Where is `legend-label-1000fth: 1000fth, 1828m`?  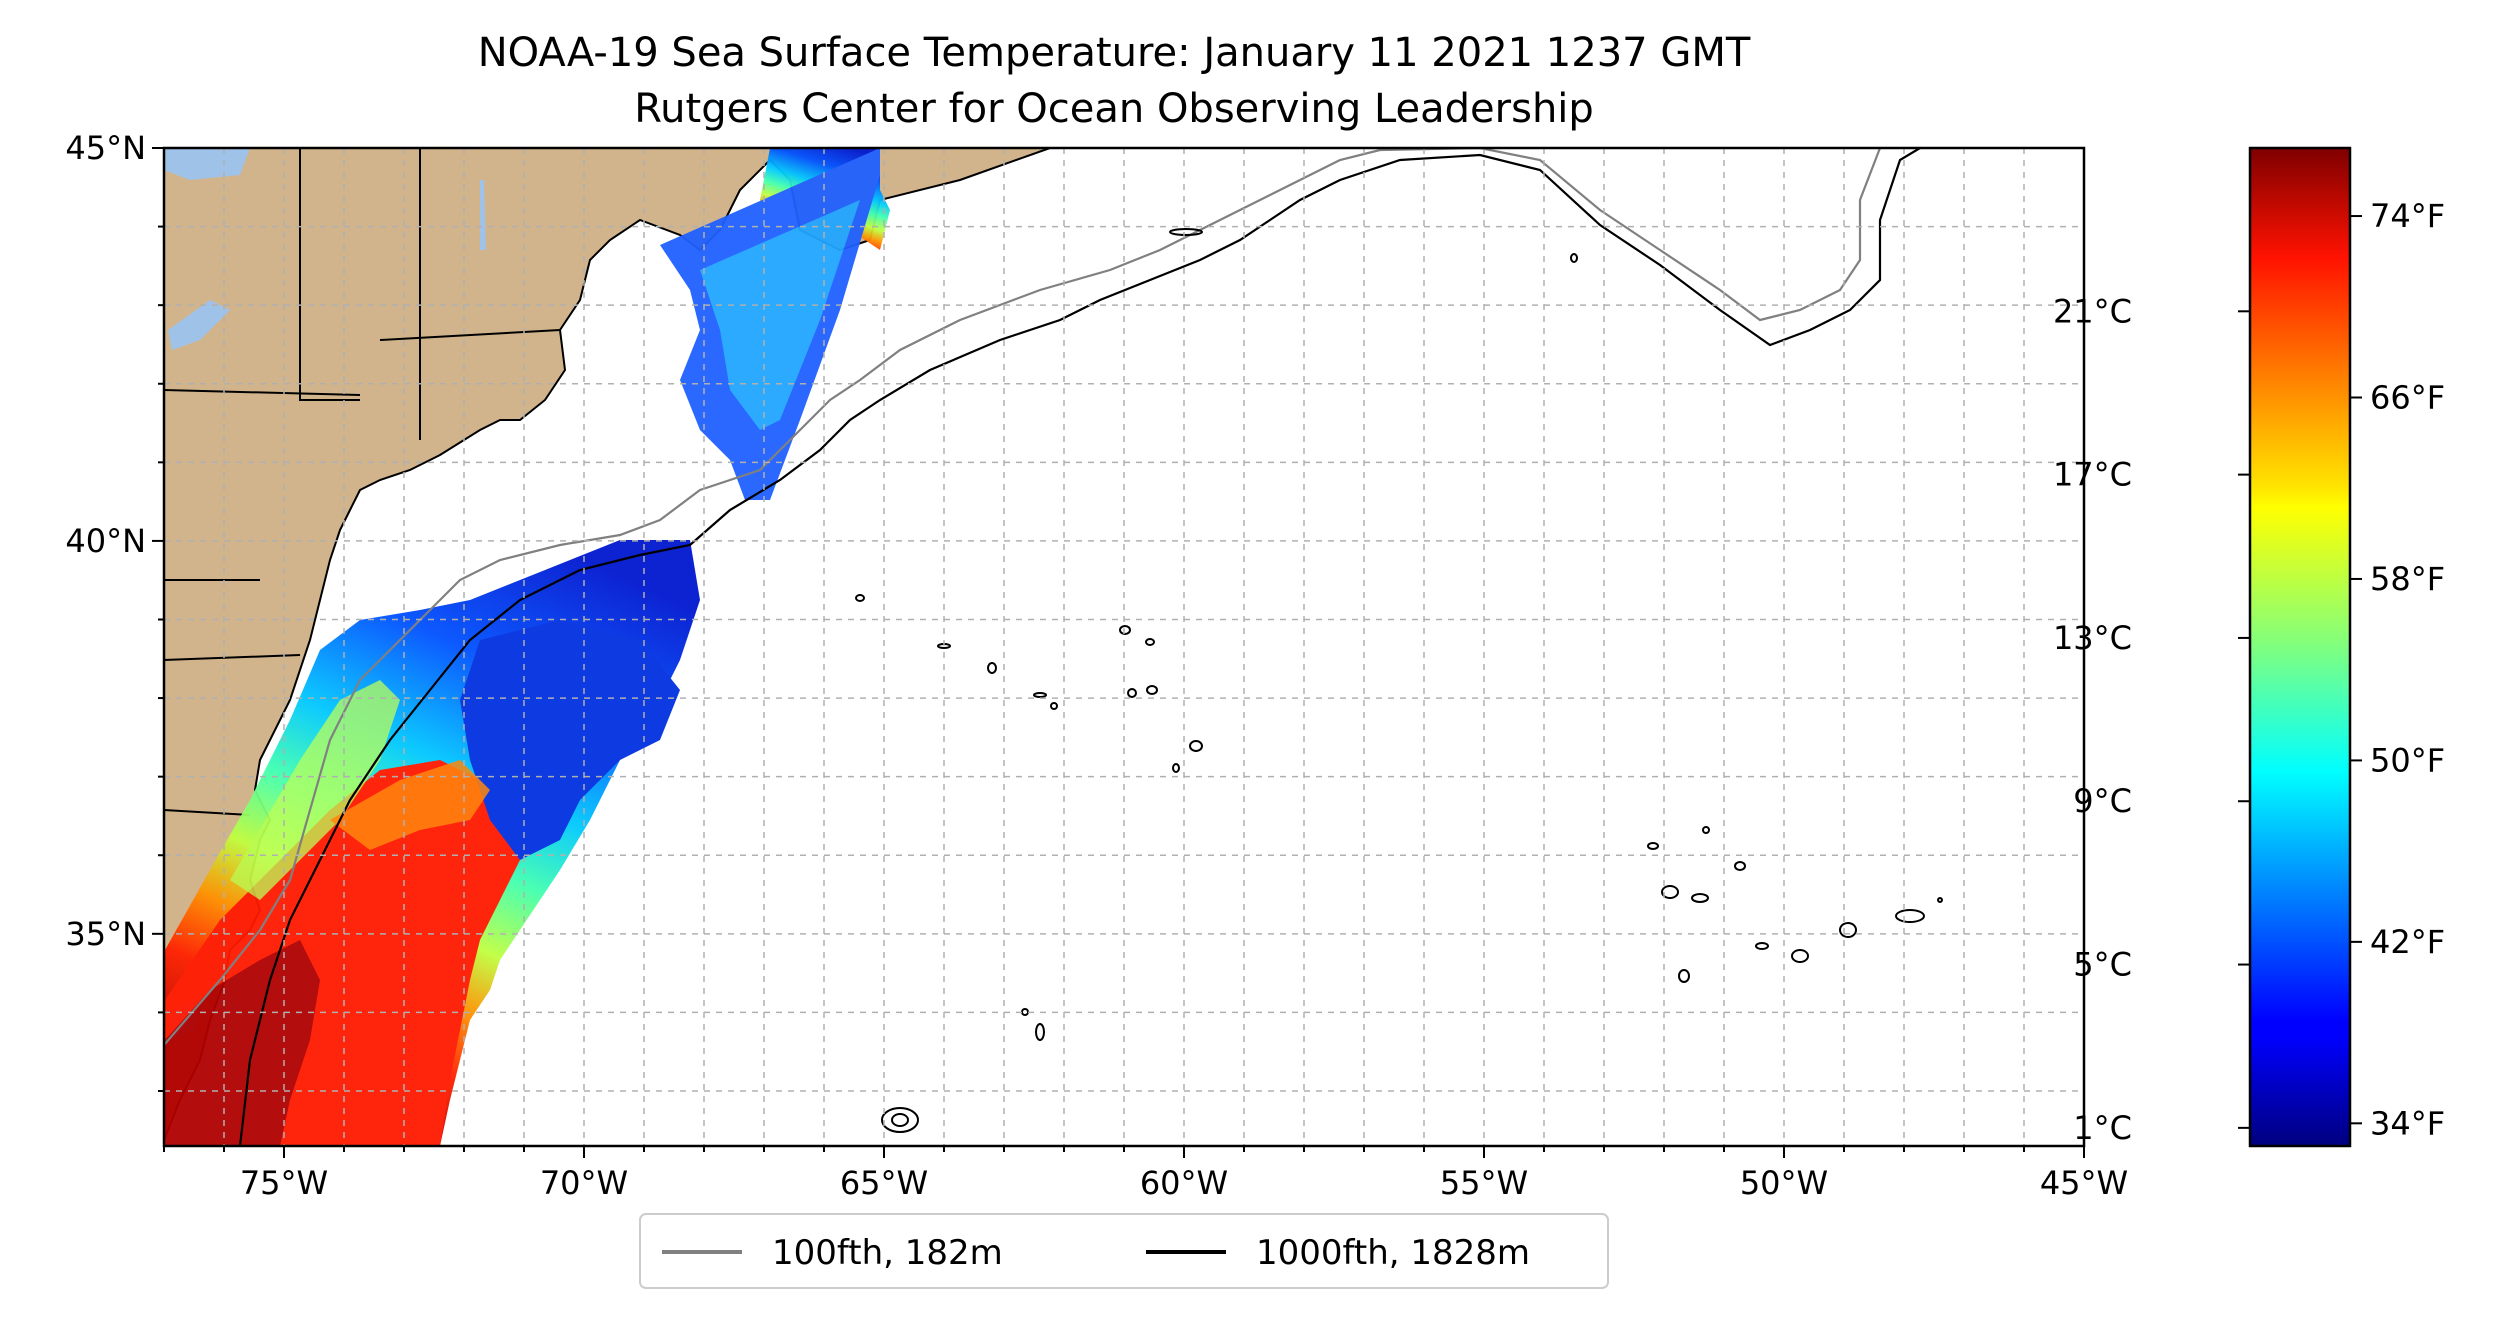
legend-label-1000fth: 1000fth, 1828m is located at coordinates (1393, 1253).